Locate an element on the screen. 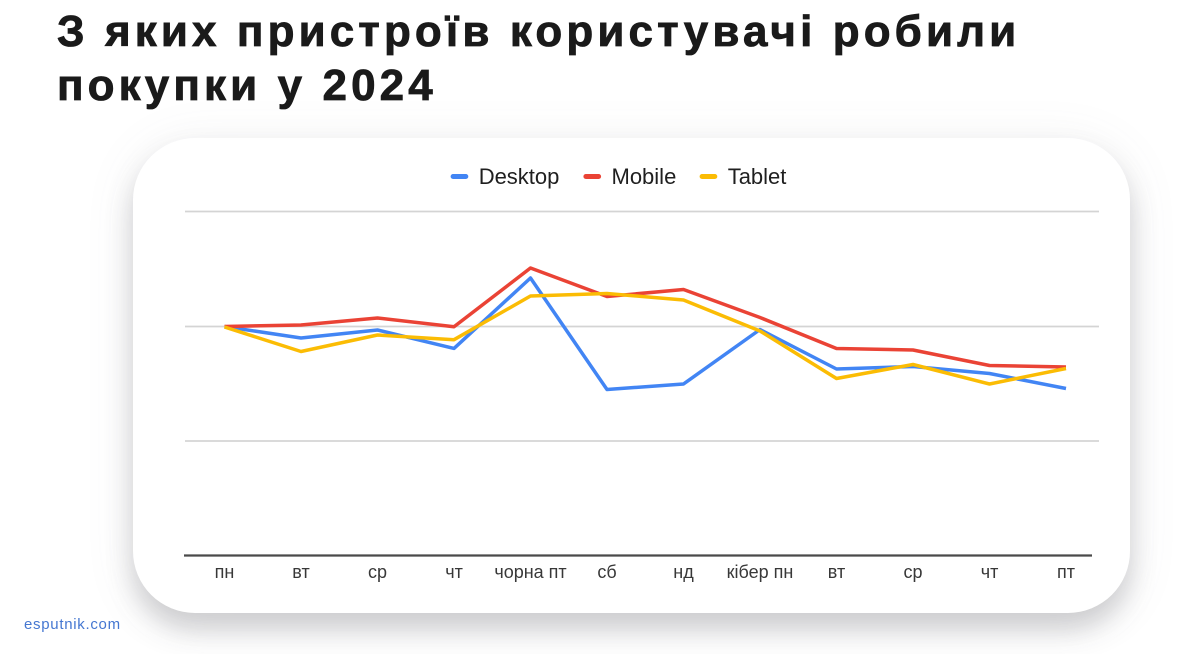  svg-text: Tablet is located at coordinates (757, 176).